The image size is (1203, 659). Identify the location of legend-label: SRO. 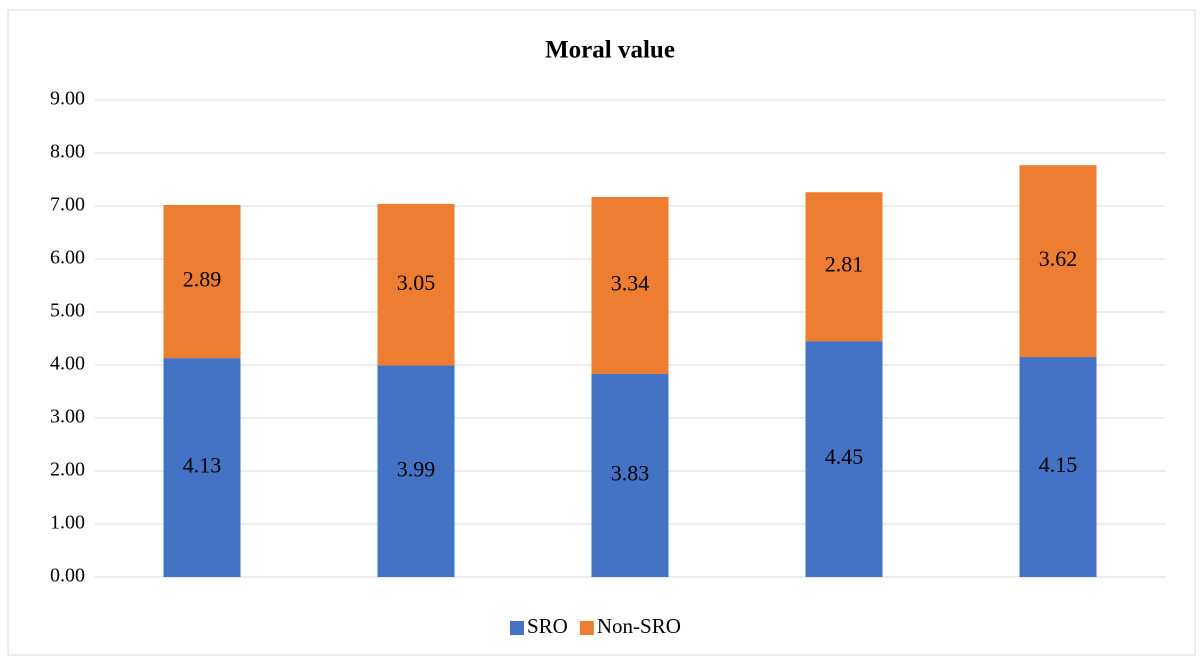
(547, 626).